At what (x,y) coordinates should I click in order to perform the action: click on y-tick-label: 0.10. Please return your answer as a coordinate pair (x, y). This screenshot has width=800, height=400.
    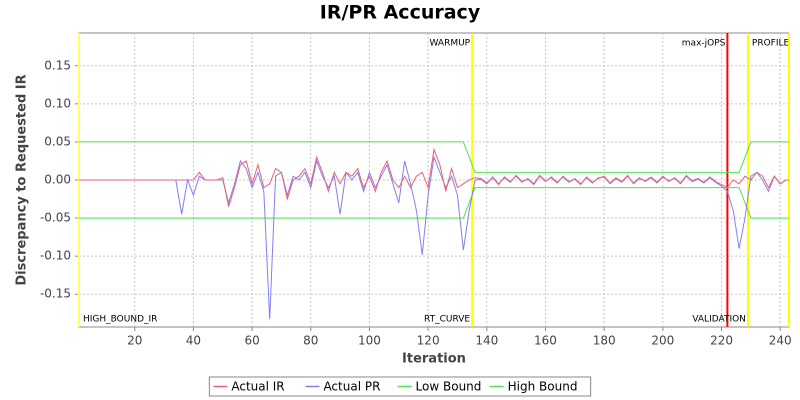
    Looking at the image, I should click on (57, 103).